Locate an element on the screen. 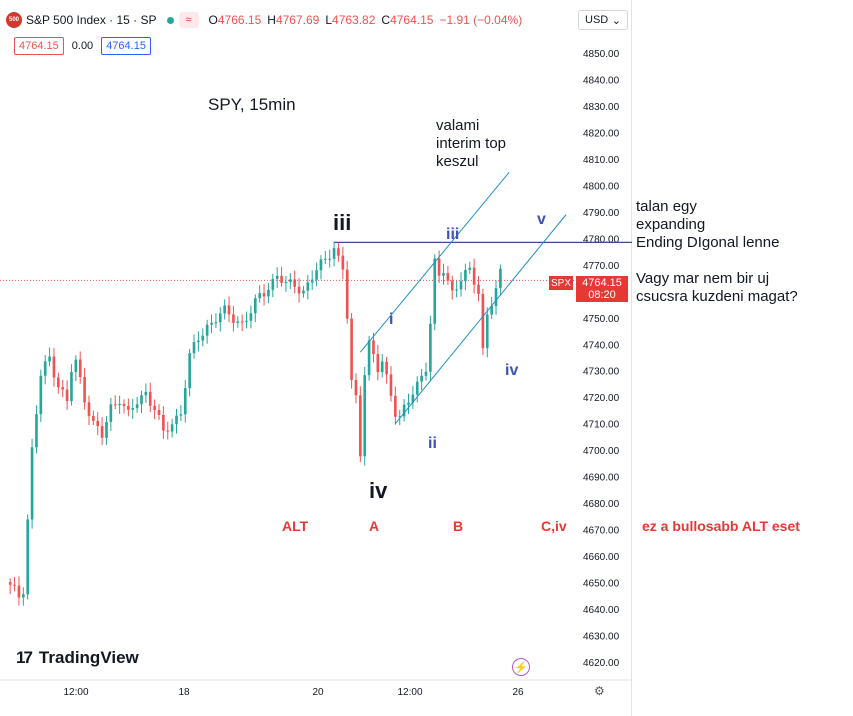  y-tick-label: 4670.00 is located at coordinates (601, 530).